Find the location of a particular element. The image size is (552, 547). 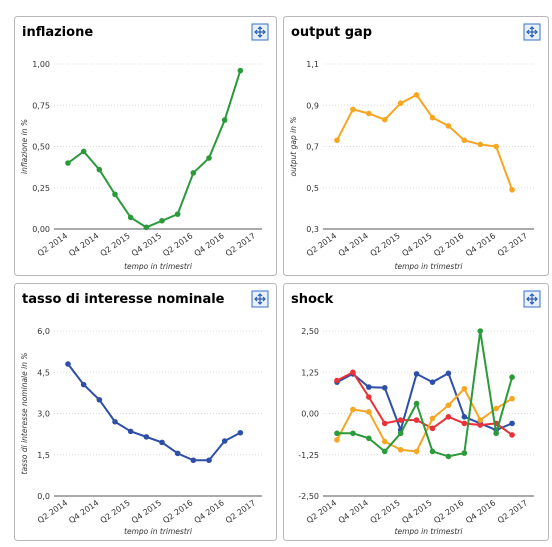

chart-title: output gap is located at coordinates (331, 32).